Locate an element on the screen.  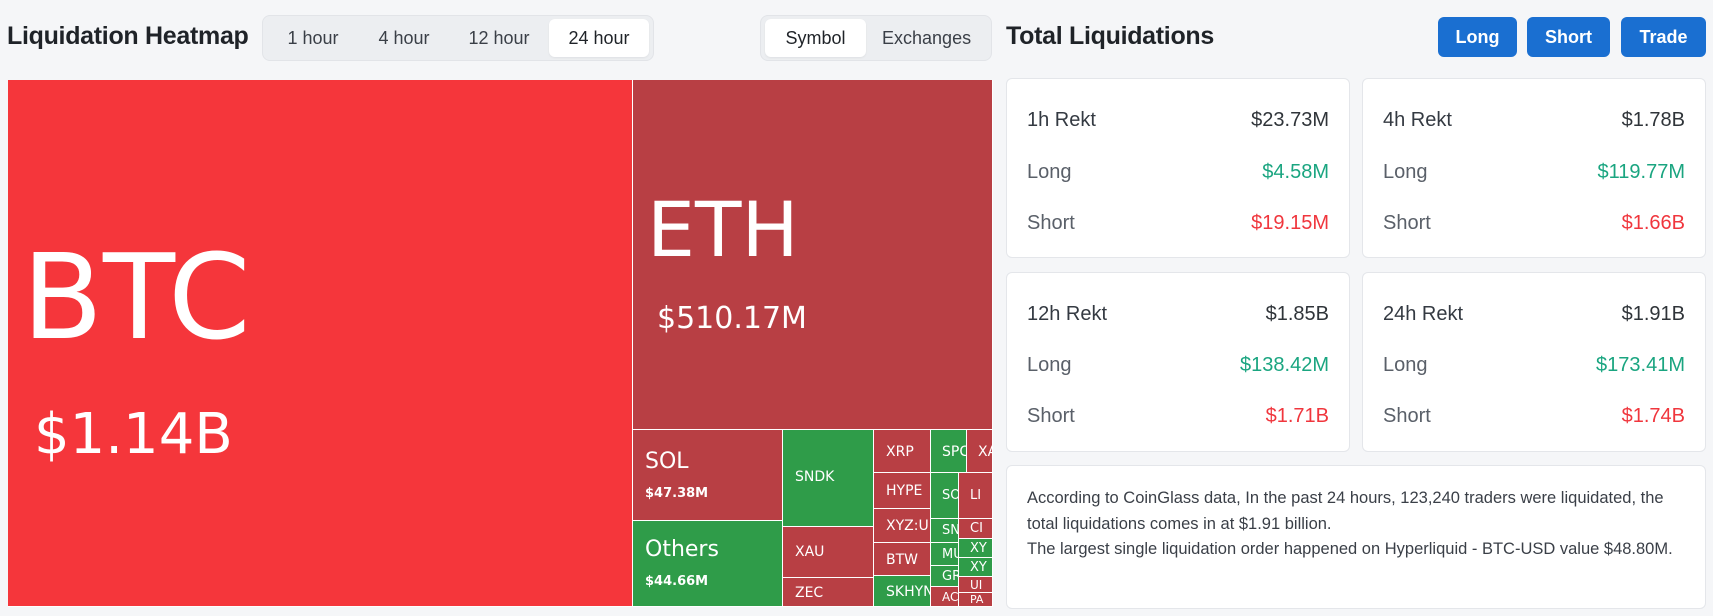
cell-value: $1.14B is located at coordinates (133, 434).